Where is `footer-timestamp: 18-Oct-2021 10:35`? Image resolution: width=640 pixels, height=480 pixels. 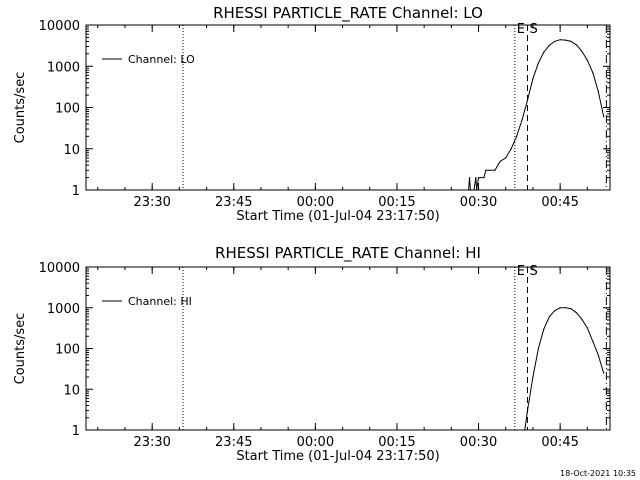
footer-timestamp: 18-Oct-2021 10:35 is located at coordinates (598, 473).